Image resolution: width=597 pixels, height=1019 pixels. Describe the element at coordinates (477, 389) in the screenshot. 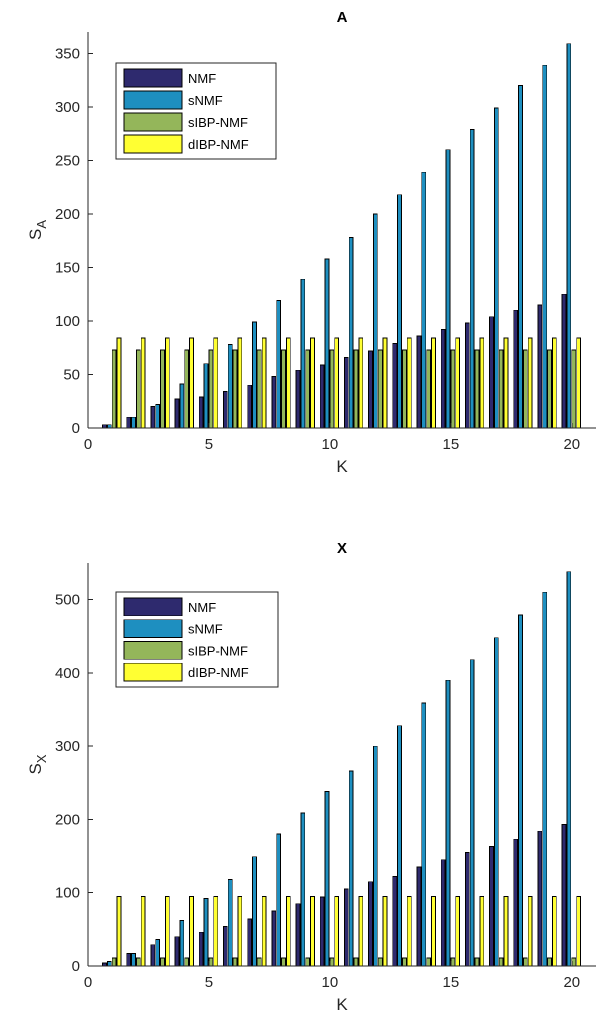

I see `bar-sibp-nmf-k16` at that location.